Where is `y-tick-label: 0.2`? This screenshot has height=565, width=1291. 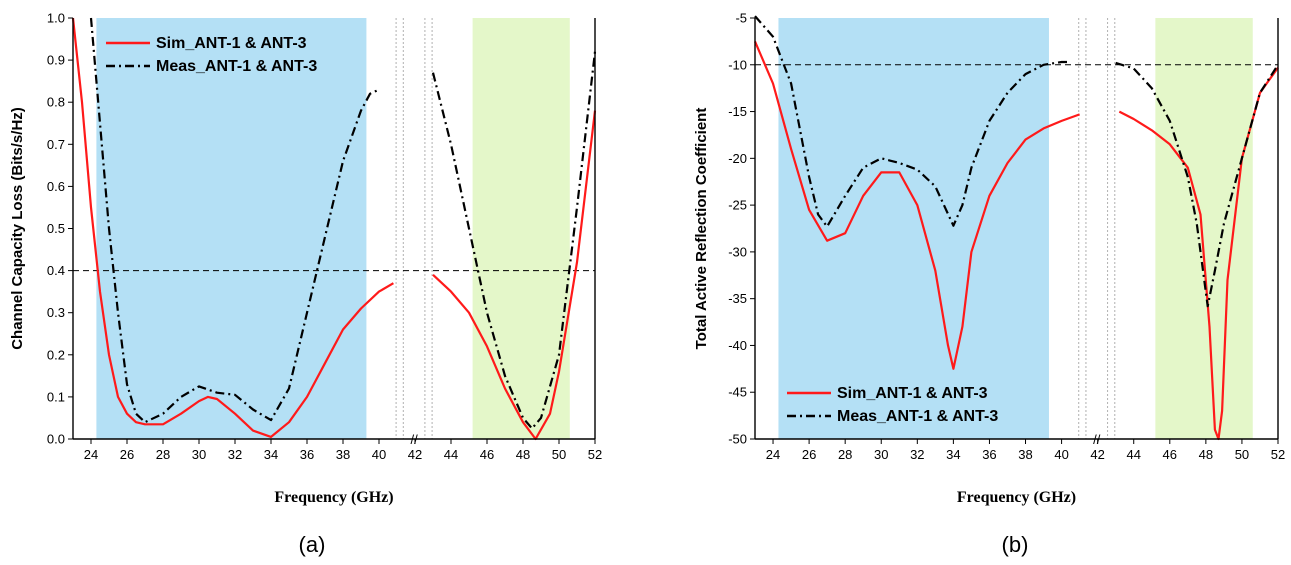
y-tick-label: 0.2 is located at coordinates (56, 354).